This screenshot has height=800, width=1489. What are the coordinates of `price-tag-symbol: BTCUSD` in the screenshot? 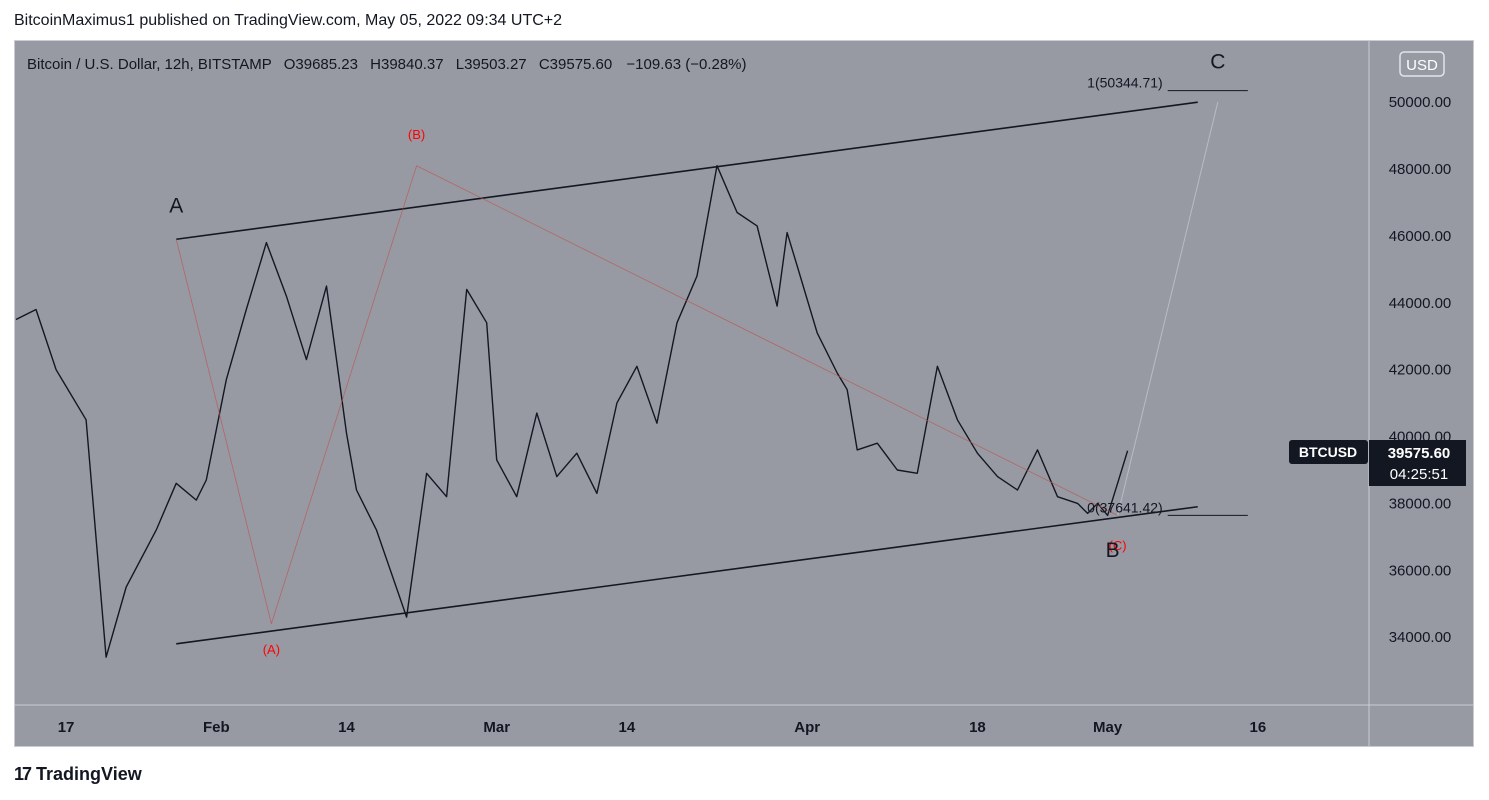 It's located at (1328, 452).